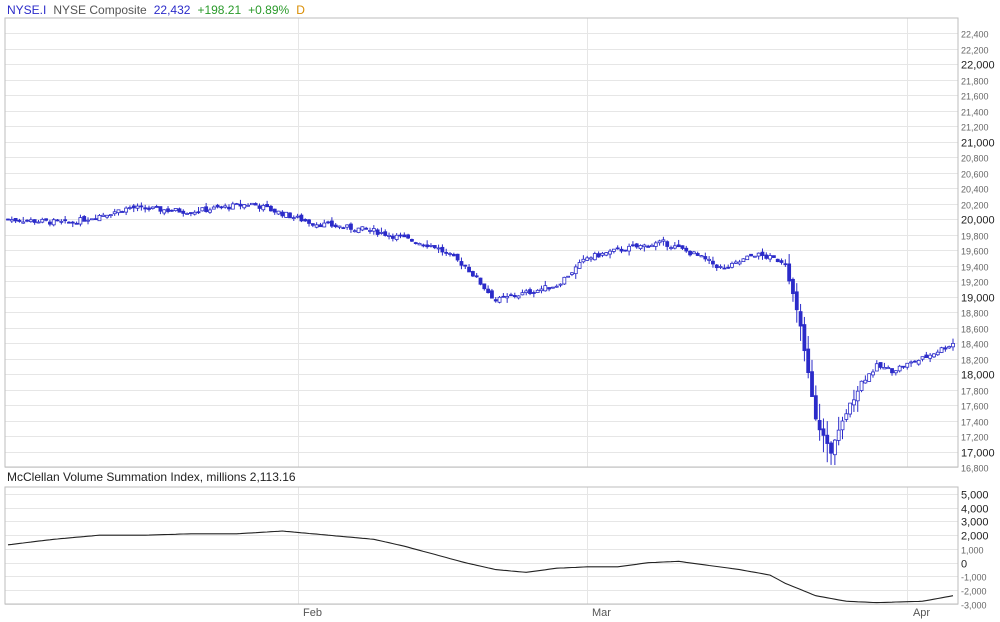  I want to click on price-tick-label: 20,200, so click(975, 206).